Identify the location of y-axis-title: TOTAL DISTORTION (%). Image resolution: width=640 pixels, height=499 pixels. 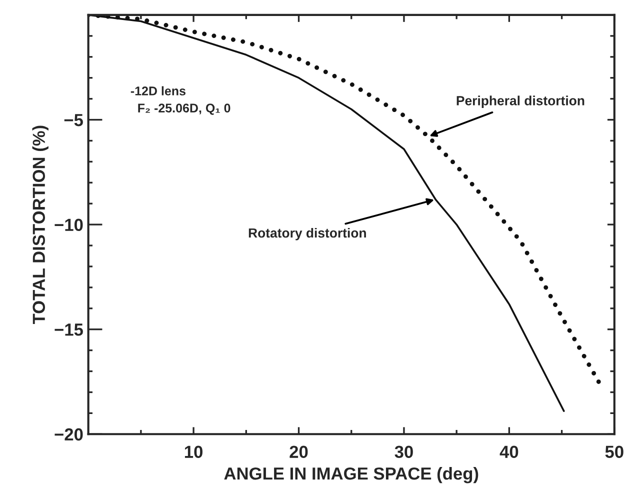
(40, 225).